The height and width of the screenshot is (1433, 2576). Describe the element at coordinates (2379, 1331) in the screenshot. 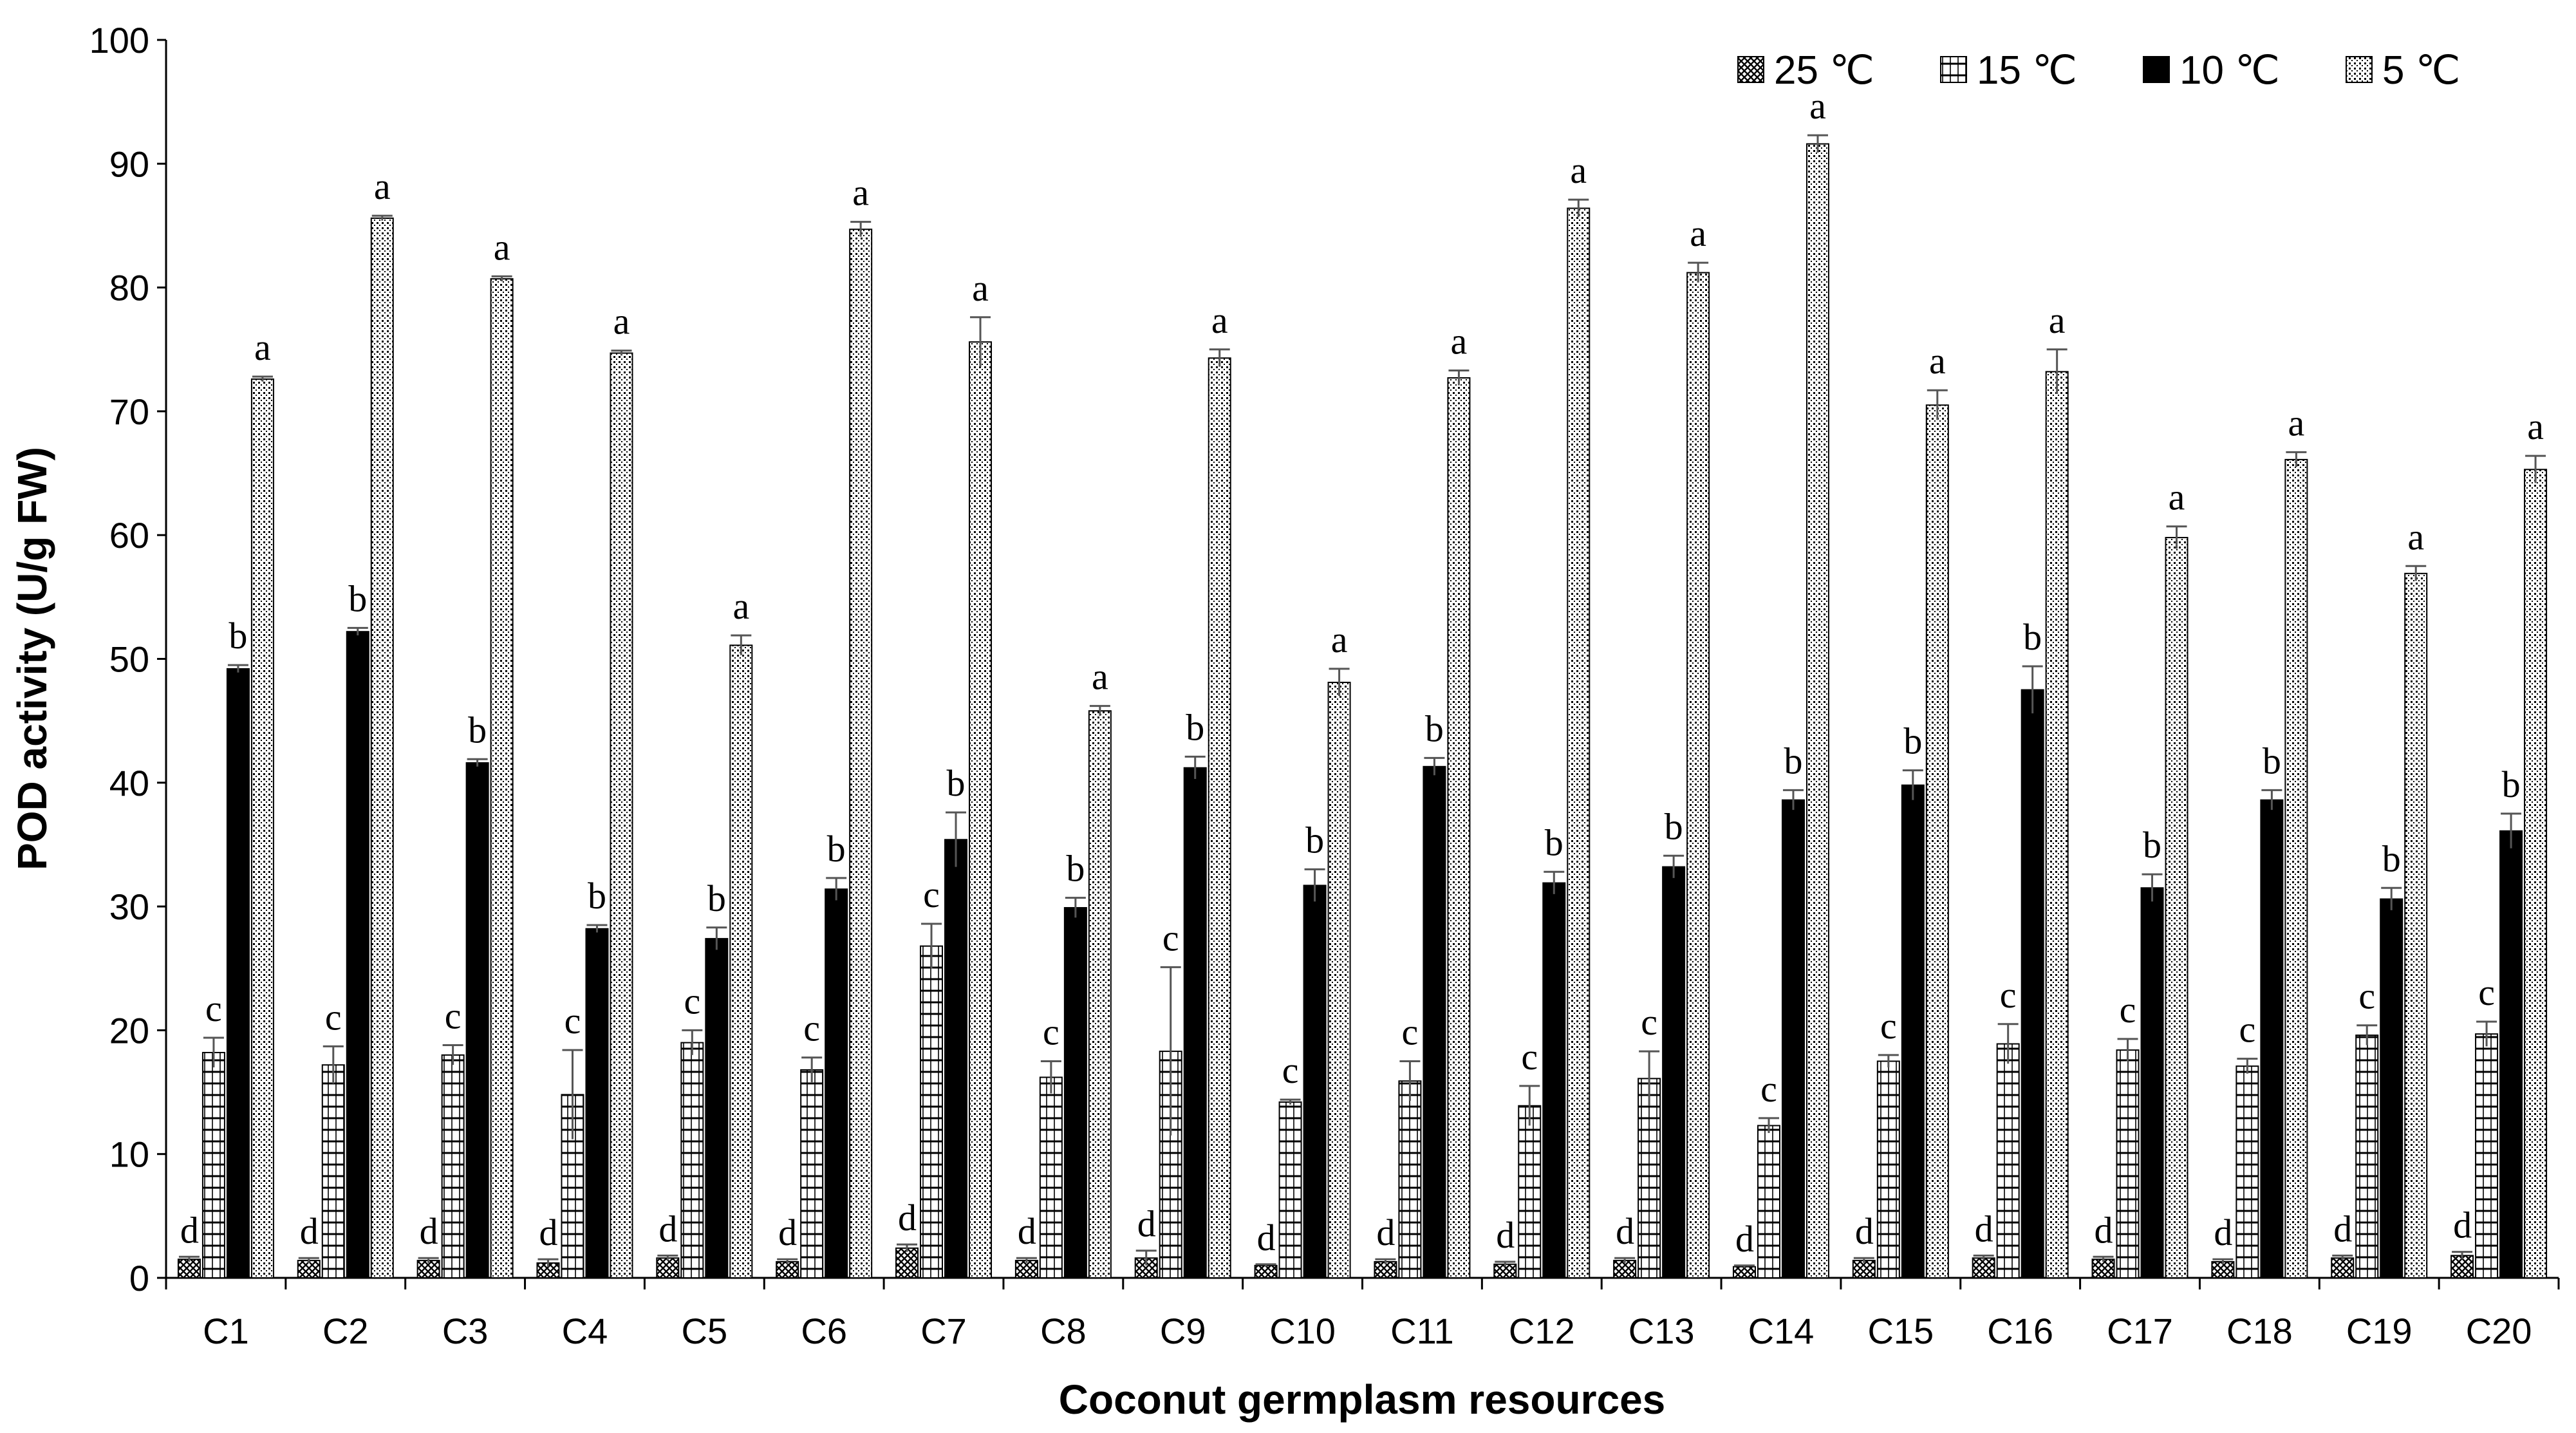

I see `x-tick-label-c19: C19` at that location.